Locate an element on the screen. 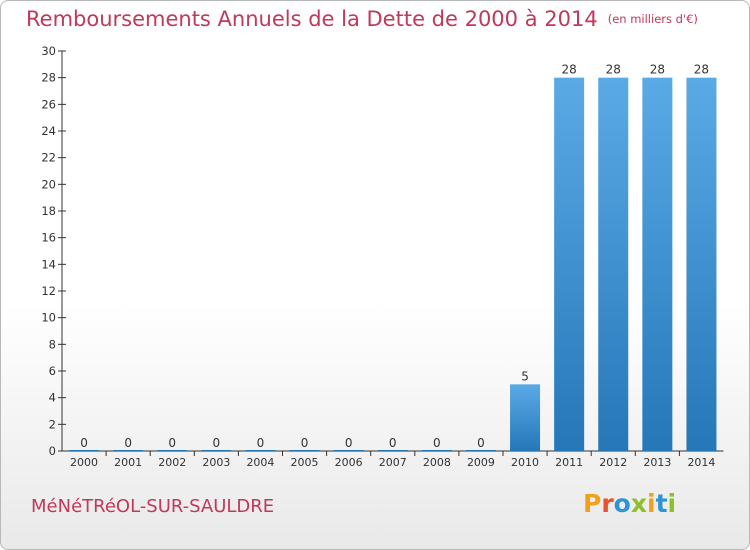 The height and width of the screenshot is (550, 750). y-tick-label: 10 is located at coordinates (48, 318).